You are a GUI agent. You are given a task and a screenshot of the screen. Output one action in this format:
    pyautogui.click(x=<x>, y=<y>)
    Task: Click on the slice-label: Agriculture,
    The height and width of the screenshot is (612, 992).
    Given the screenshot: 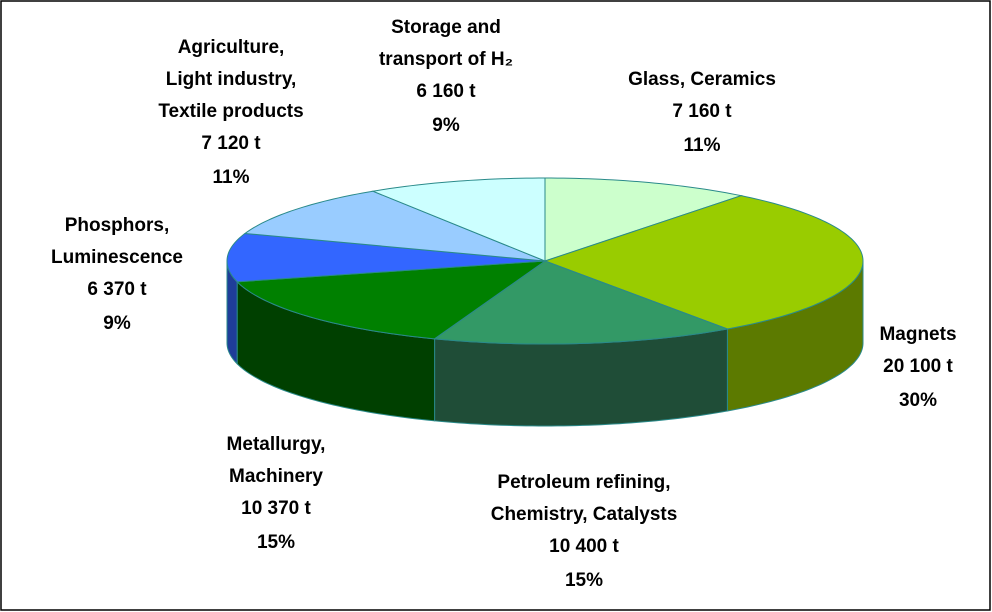 What is the action you would take?
    pyautogui.click(x=231, y=47)
    